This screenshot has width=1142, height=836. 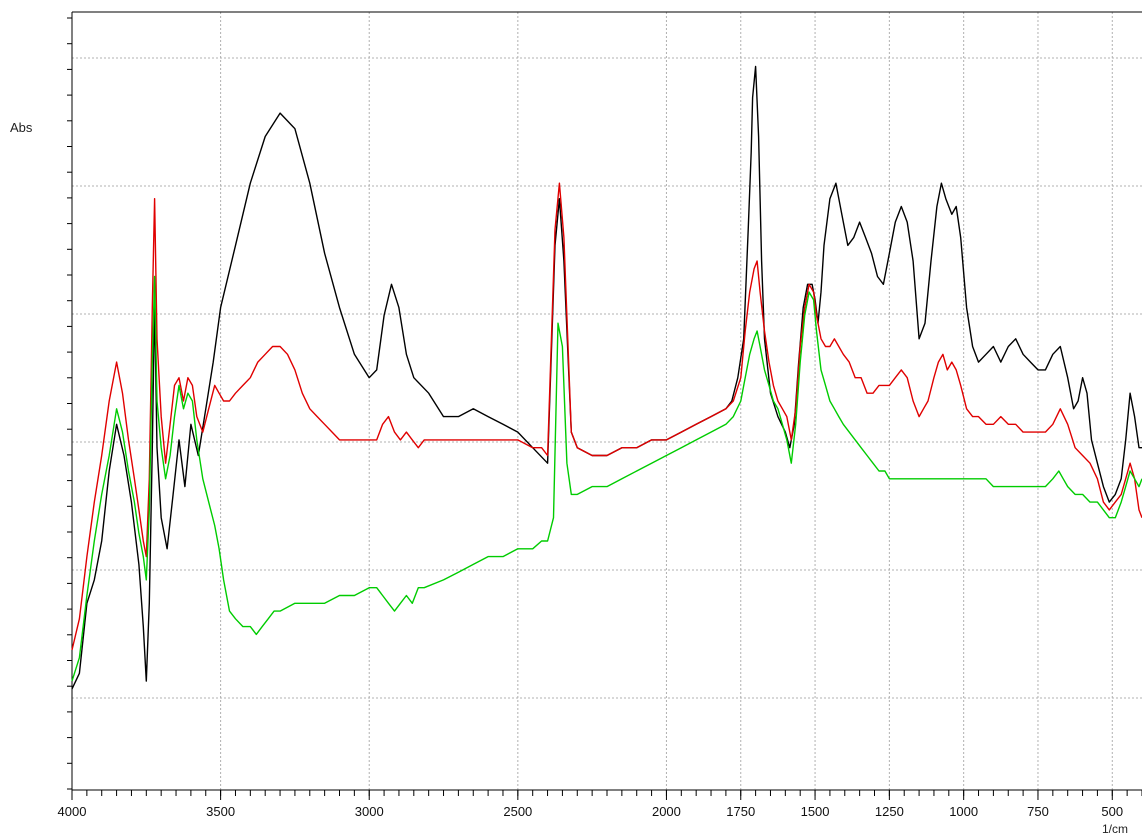 I want to click on x-tick-label: 2500, so click(x=517, y=811).